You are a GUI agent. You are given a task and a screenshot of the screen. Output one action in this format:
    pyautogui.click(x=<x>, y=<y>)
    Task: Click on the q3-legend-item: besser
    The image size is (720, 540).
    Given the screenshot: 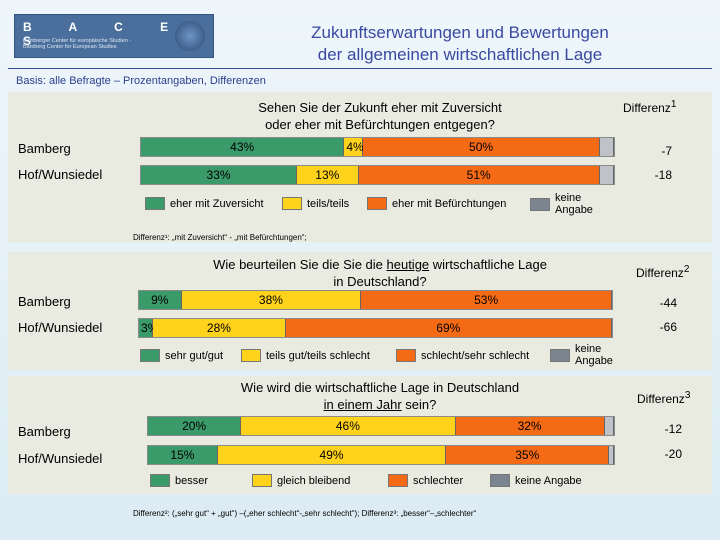 What is the action you would take?
    pyautogui.click(x=179, y=480)
    